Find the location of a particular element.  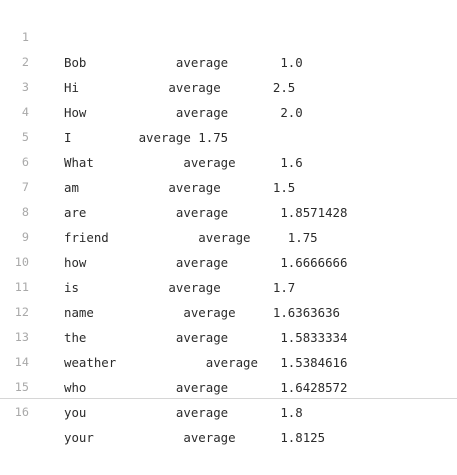

editor-line: 2 Hi average 2.5 is located at coordinates (228, 60).